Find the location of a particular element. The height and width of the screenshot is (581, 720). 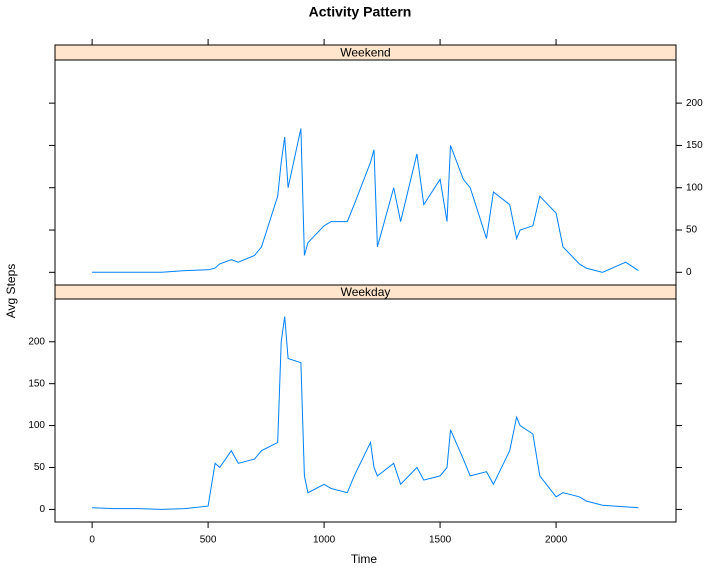

x-axis-label: Time is located at coordinates (364, 559).